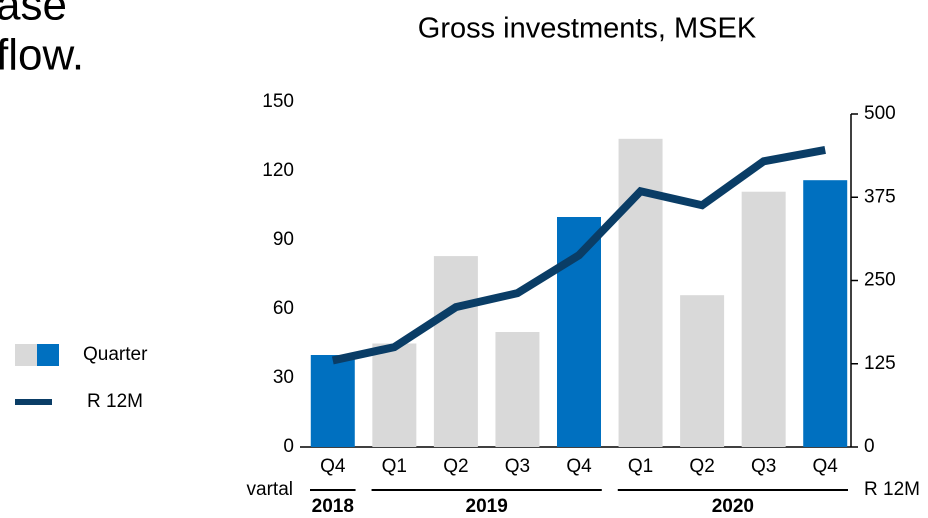  What do you see at coordinates (283, 239) in the screenshot?
I see `y-tick-label: 90` at bounding box center [283, 239].